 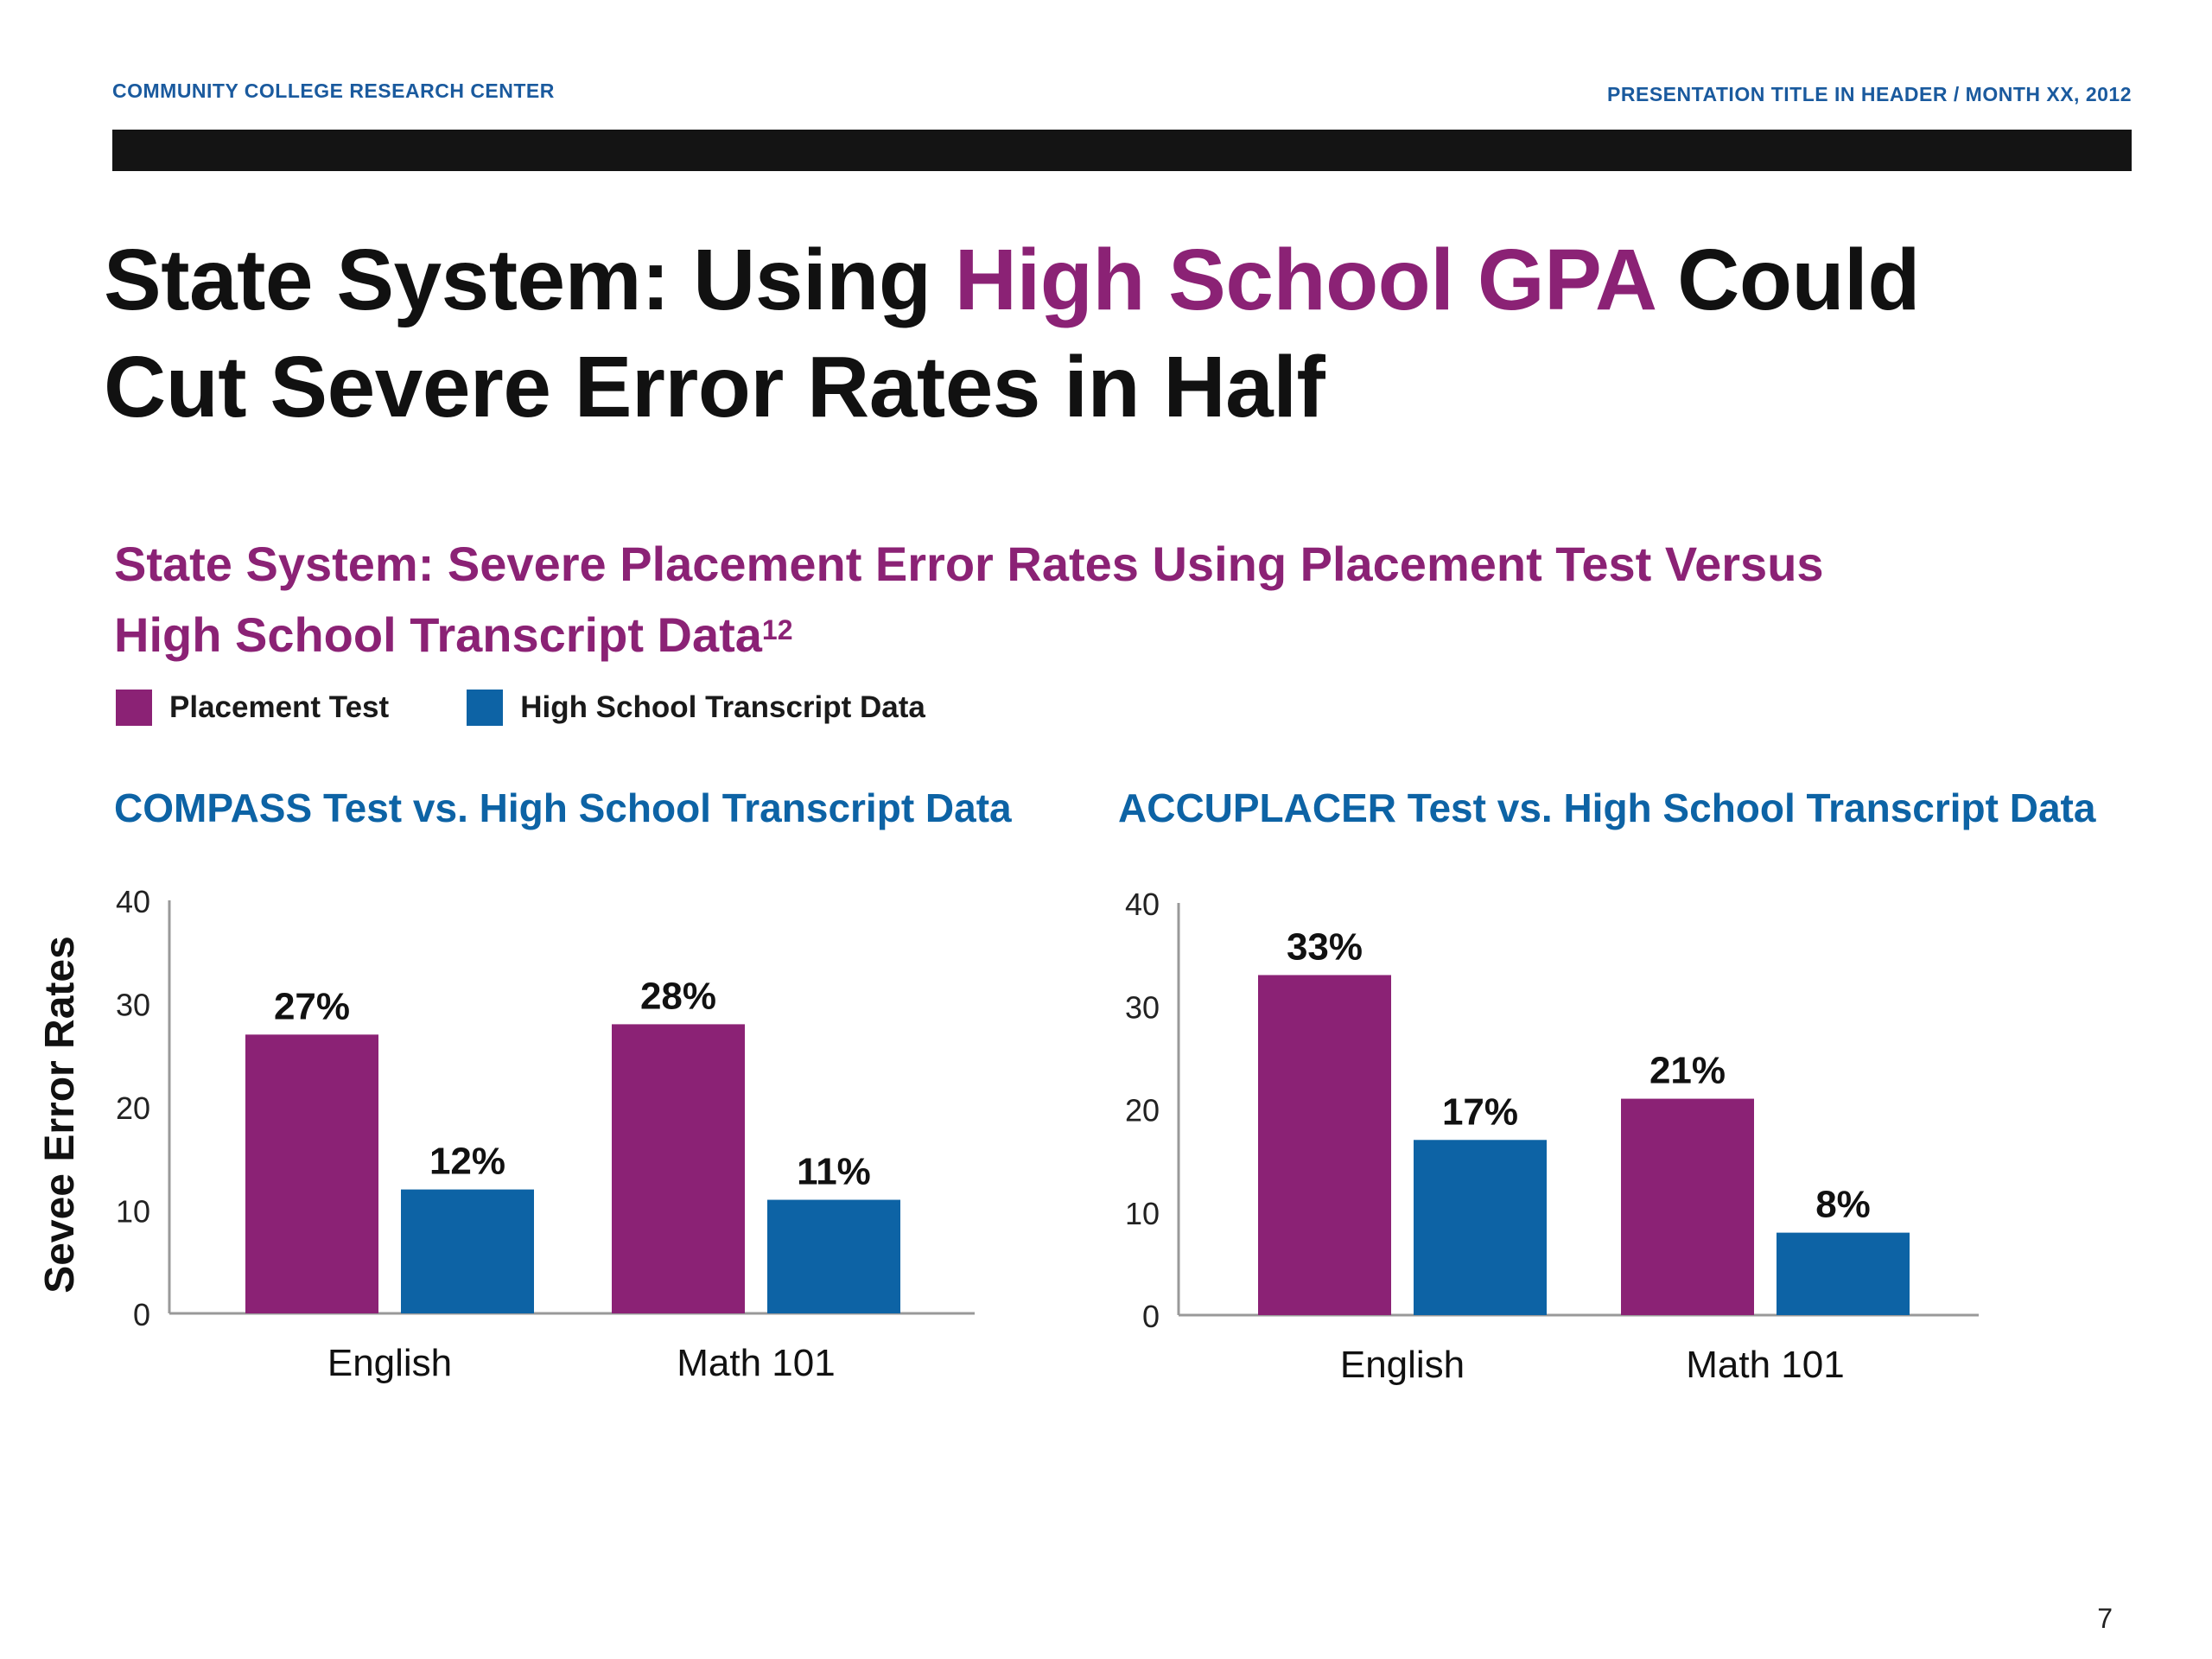 I want to click on legend-item-transcript-data: High School Transcript Data, so click(x=696, y=708).